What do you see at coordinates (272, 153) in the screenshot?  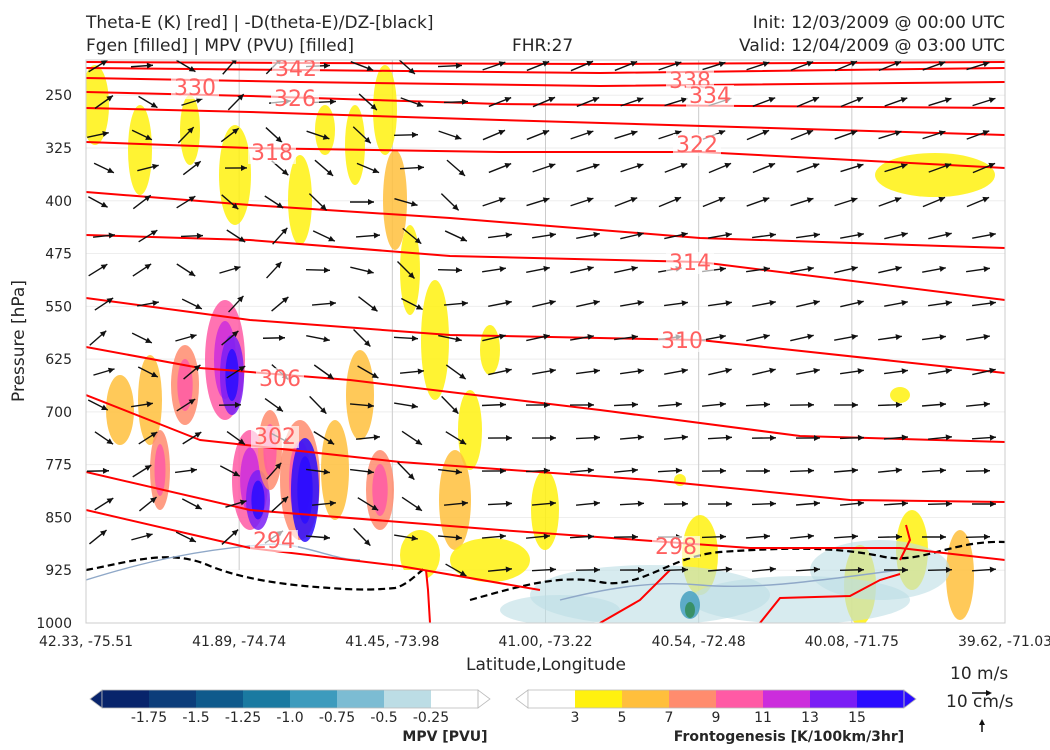 I see `theta-e-label-318: 318` at bounding box center [272, 153].